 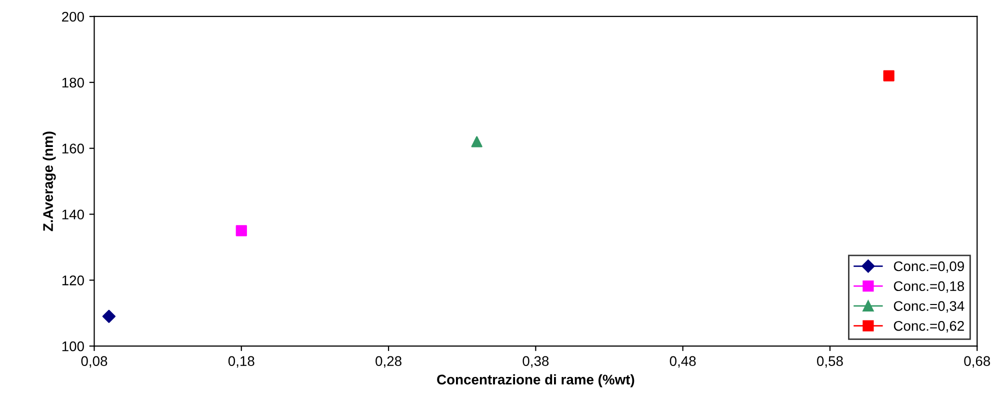 I want to click on legend-label: Conc.=0,09, so click(x=929, y=267).